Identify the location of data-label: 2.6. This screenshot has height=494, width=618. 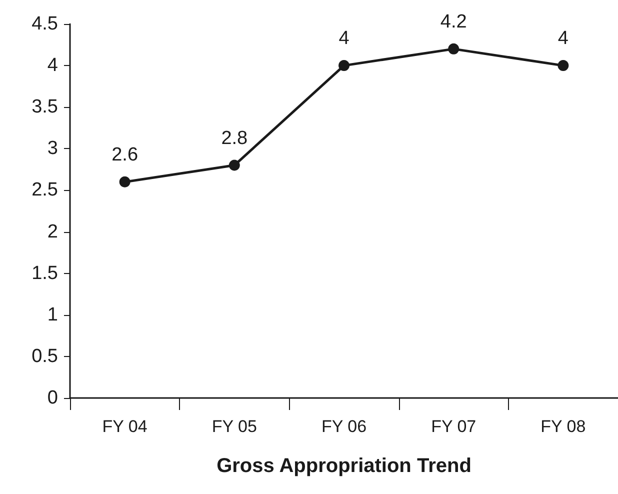
(125, 155).